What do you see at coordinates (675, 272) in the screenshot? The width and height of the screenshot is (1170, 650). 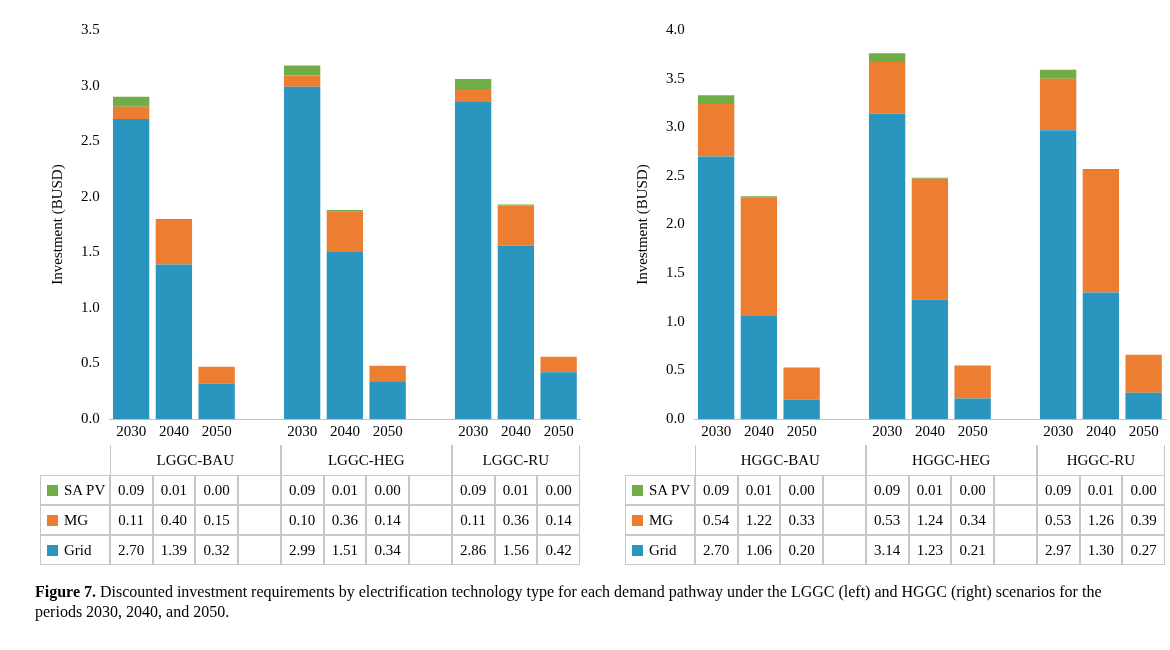 I see `y-tick-label: 1.5` at bounding box center [675, 272].